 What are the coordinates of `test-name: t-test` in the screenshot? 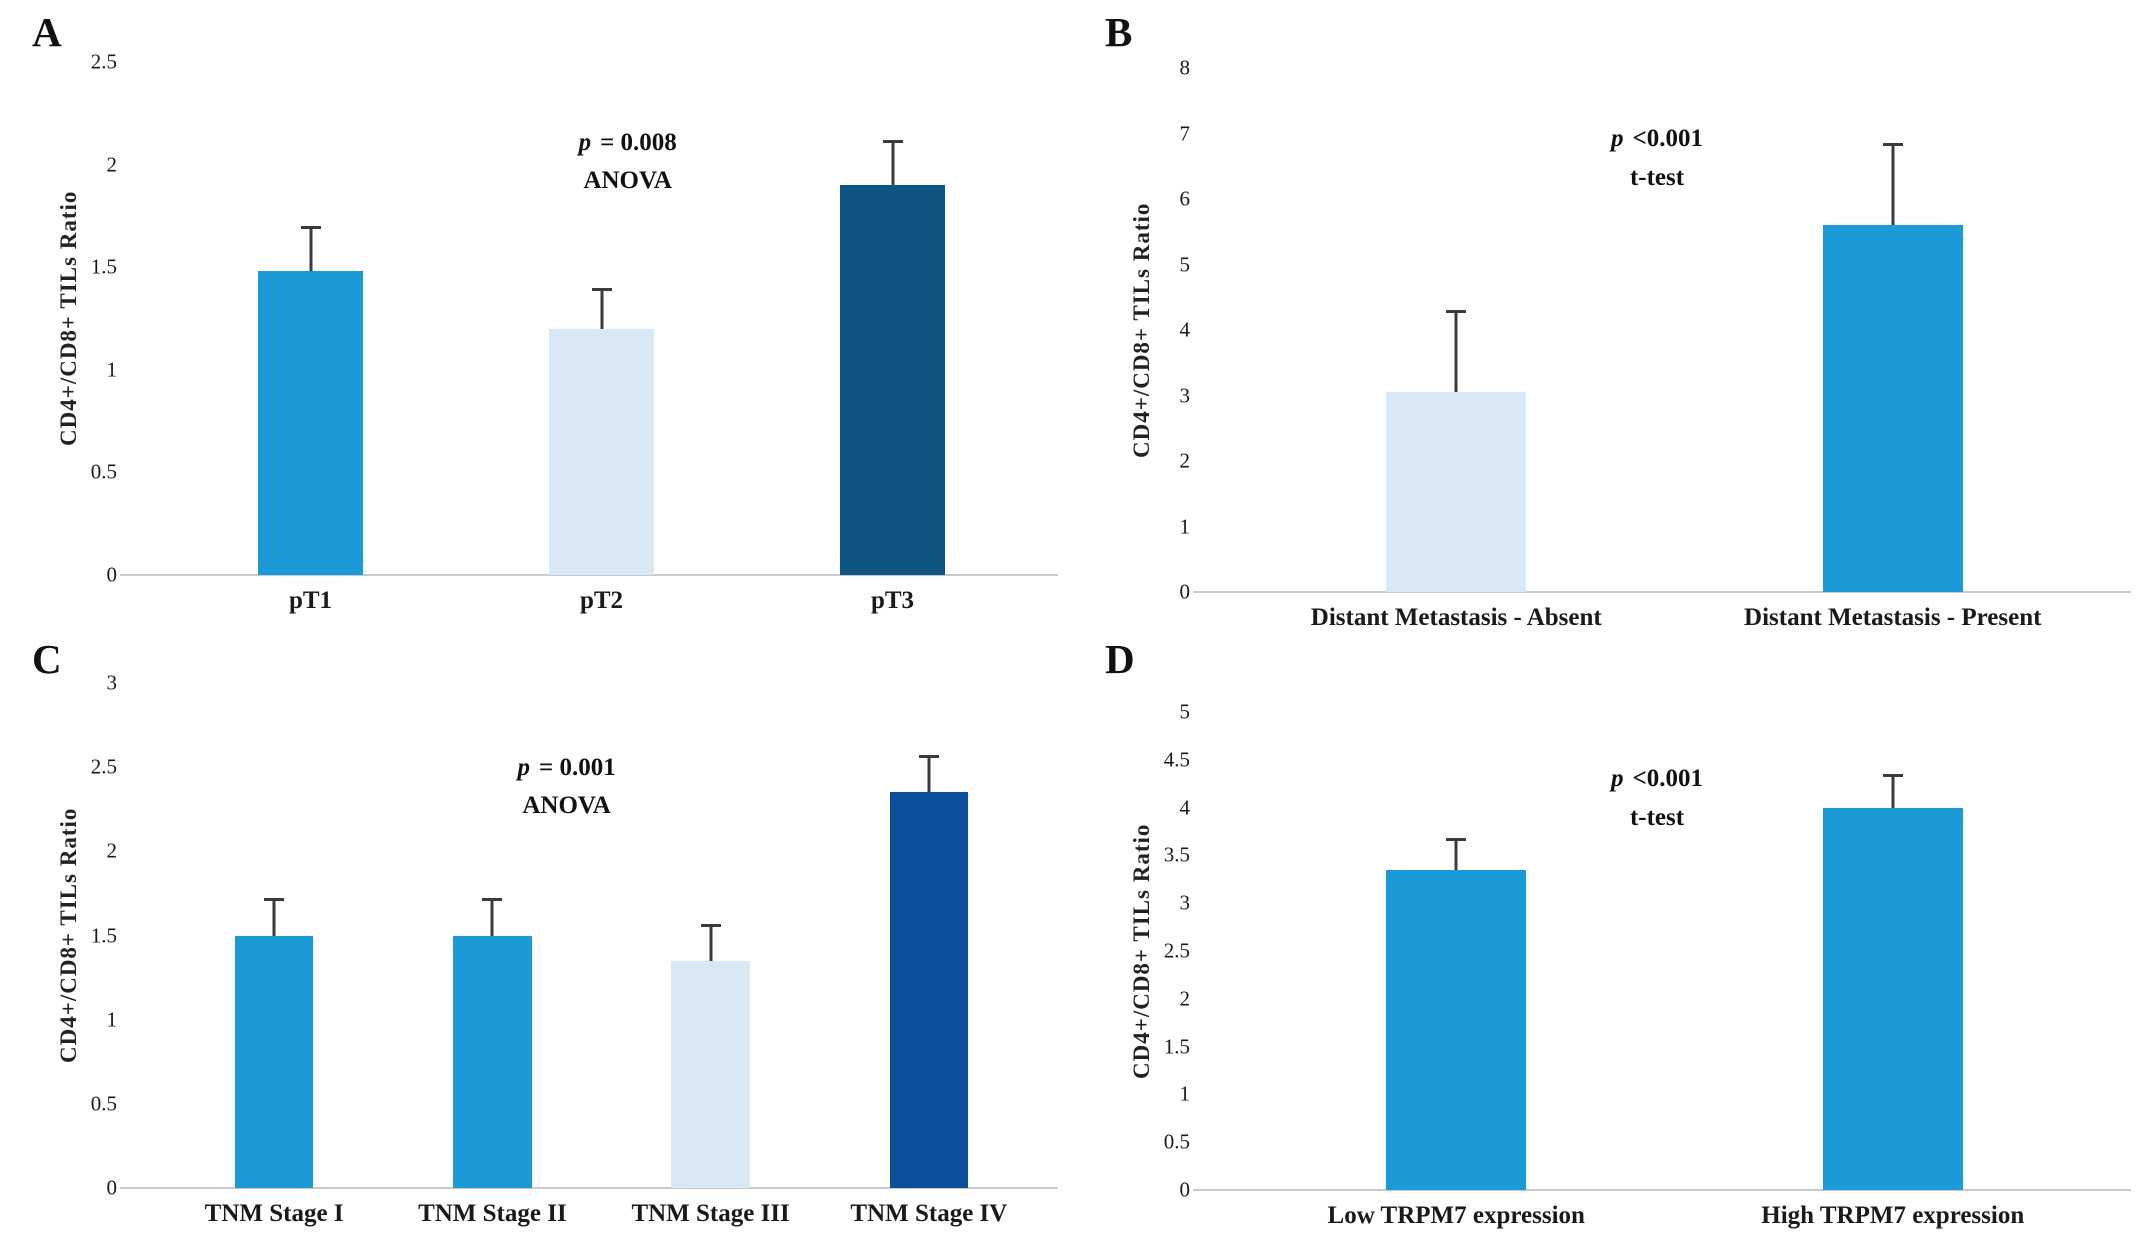 It's located at (1657, 817).